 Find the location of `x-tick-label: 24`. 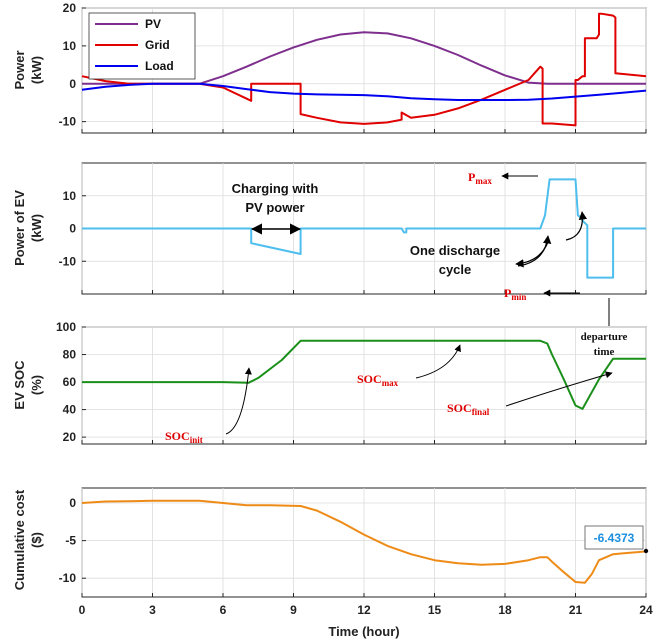

x-tick-label: 24 is located at coordinates (646, 610).